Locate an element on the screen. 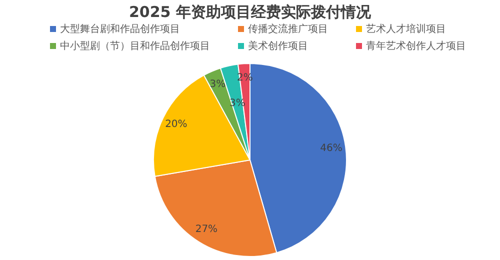 The width and height of the screenshot is (500, 260). data-label: 20% is located at coordinates (176, 124).